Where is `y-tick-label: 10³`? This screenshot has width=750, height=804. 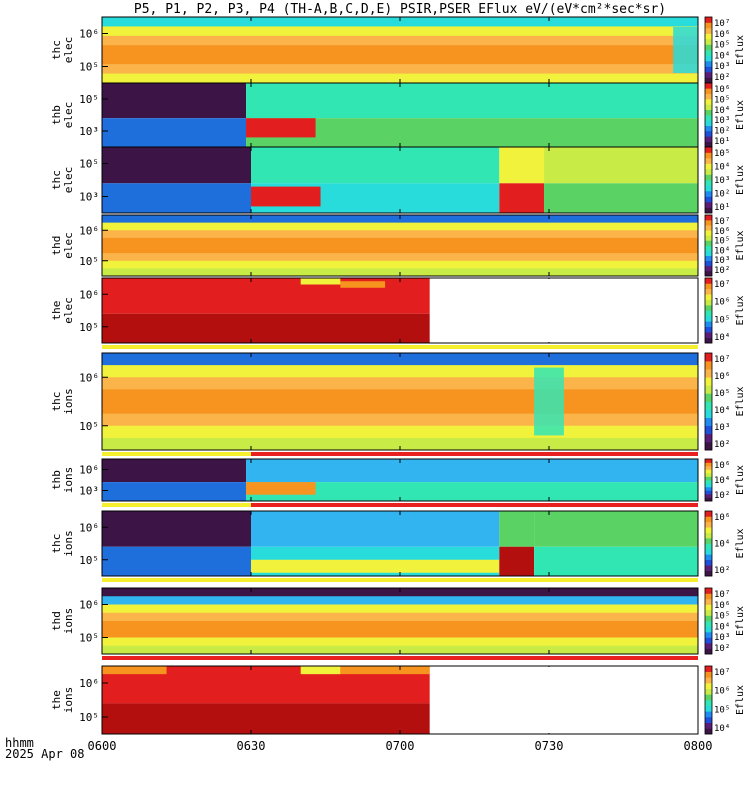
y-tick-label: 10³ is located at coordinates (89, 491).